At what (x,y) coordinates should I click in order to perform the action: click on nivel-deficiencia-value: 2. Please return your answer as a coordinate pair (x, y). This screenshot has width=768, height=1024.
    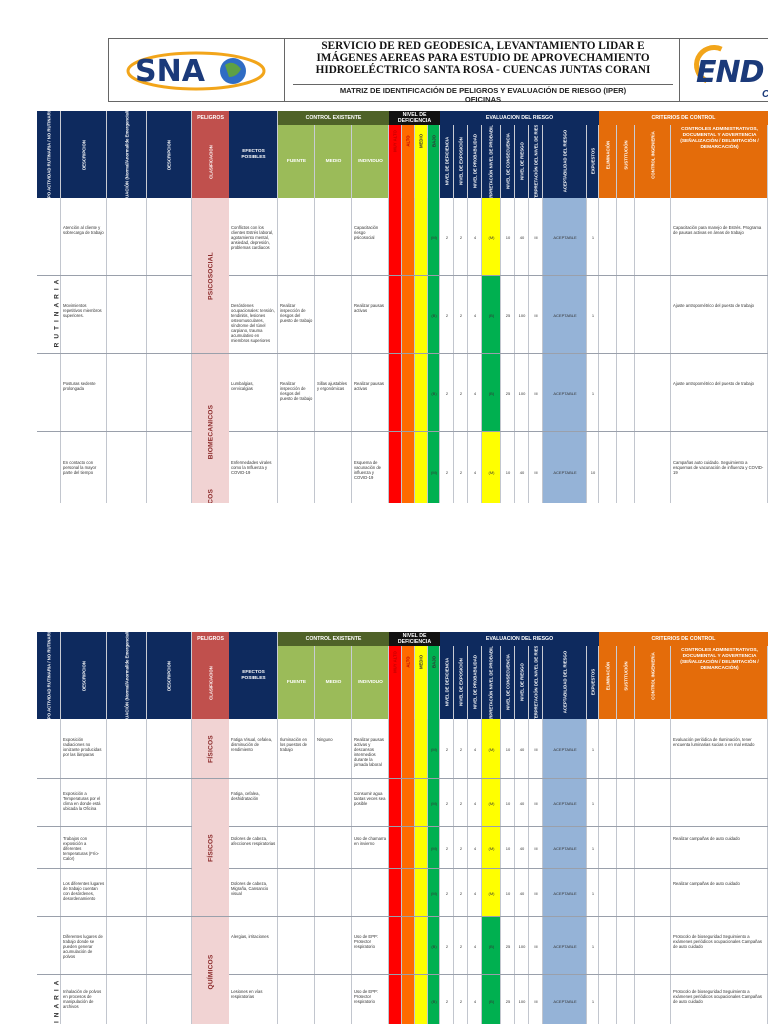
    Looking at the image, I should click on (447, 946).